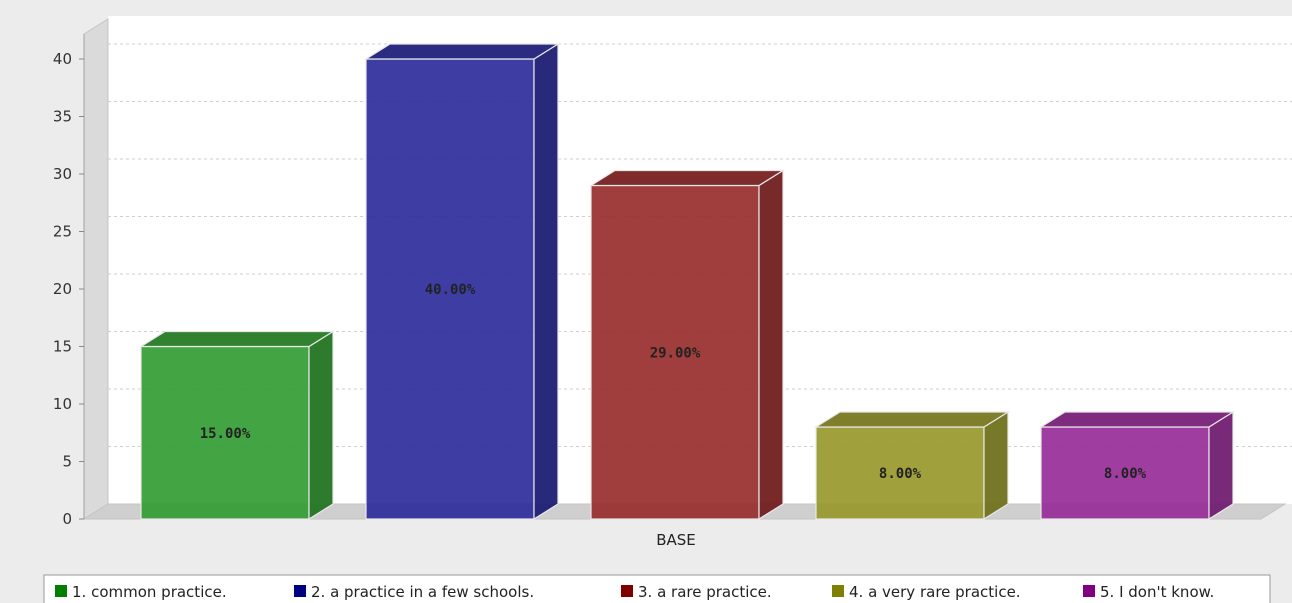  I want to click on bar-group: 29.00%, so click(687, 345).